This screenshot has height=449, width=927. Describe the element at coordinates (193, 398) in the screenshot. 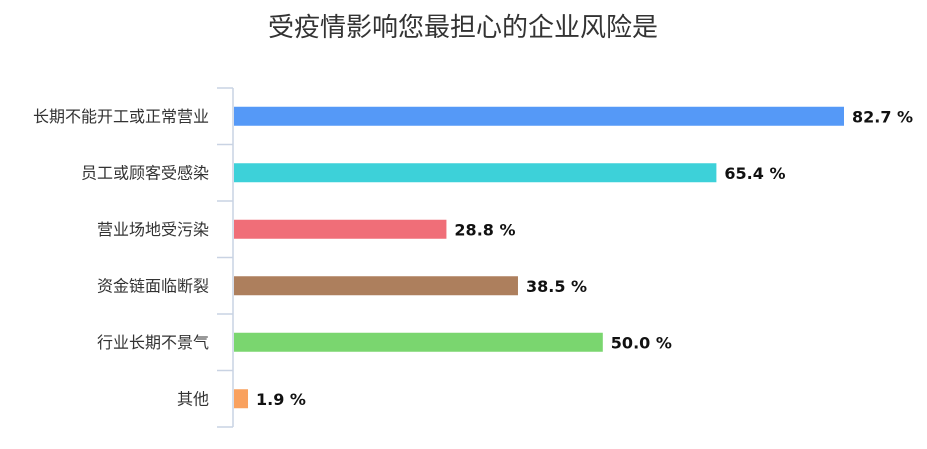

I see `category-label: 其他` at that location.